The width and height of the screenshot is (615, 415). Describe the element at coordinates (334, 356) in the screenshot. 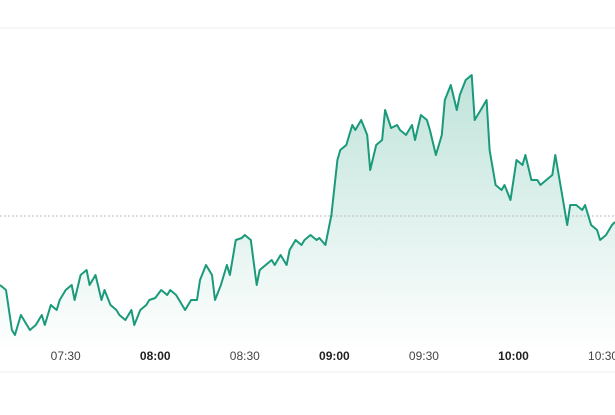

I see `x-tick-label: 09:00` at that location.